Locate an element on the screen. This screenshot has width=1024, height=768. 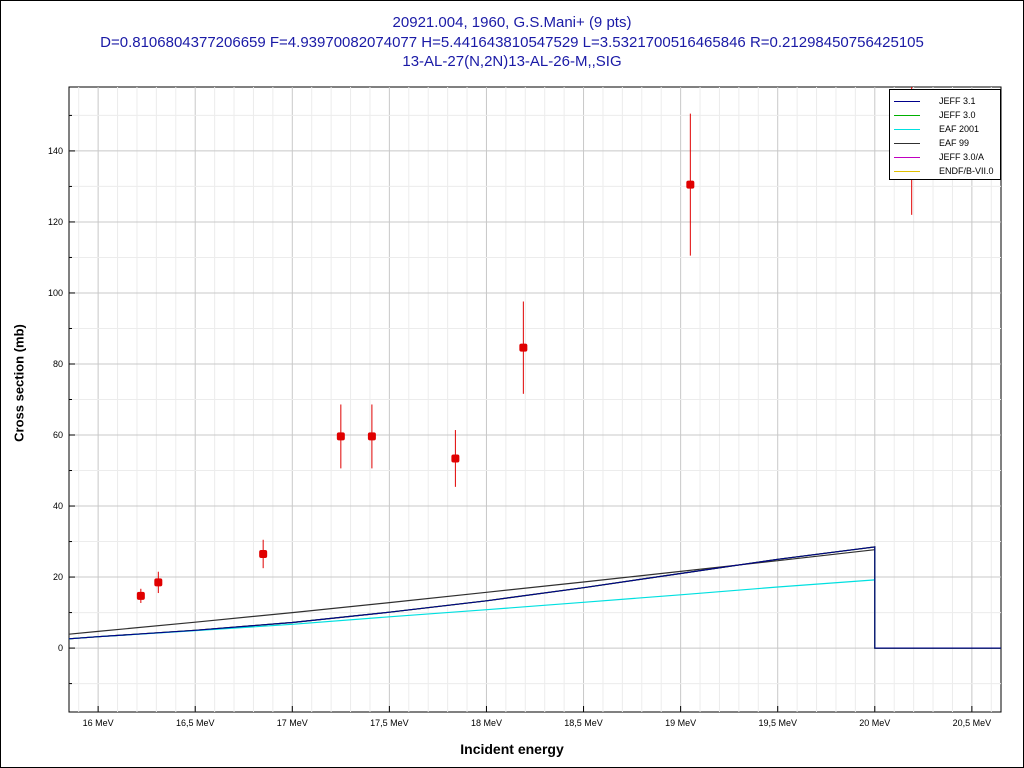
legend-label: JEFF 3.0 is located at coordinates (957, 115).